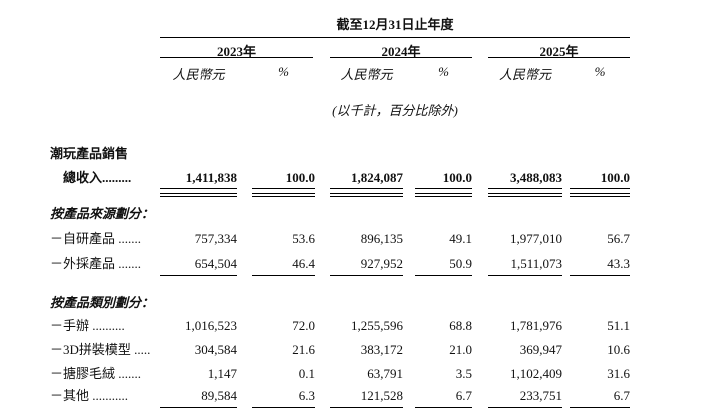  What do you see at coordinates (366, 398) in the screenshot?
I see `amount-cell: 121,528` at bounding box center [366, 398].